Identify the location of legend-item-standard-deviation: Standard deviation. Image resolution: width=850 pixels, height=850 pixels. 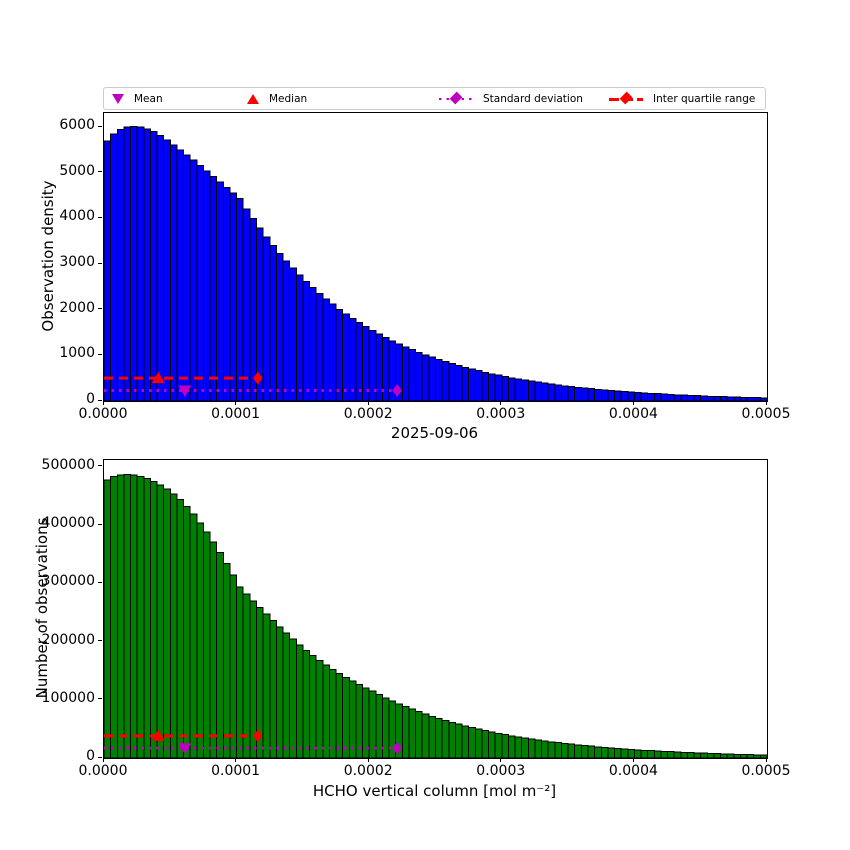
(511, 98).